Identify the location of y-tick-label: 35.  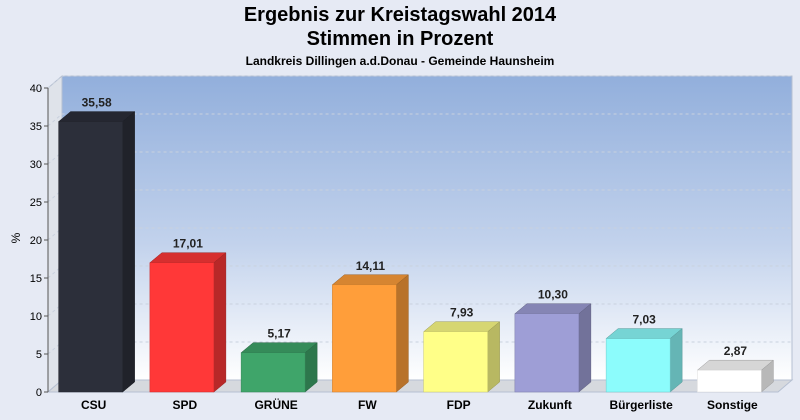
(36, 127).